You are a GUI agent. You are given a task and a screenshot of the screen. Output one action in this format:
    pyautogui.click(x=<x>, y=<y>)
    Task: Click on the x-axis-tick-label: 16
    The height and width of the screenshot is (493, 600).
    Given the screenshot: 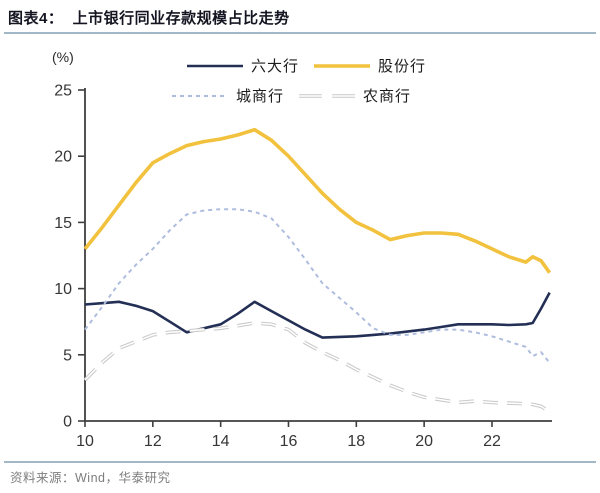 What is the action you would take?
    pyautogui.click(x=289, y=441)
    